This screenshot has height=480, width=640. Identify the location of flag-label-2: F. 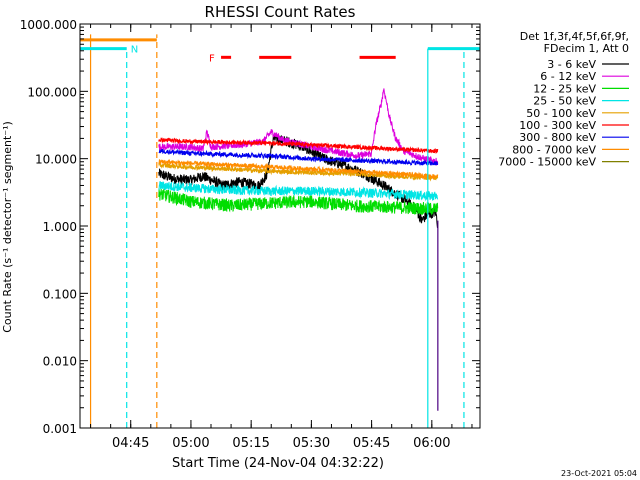
(212, 58).